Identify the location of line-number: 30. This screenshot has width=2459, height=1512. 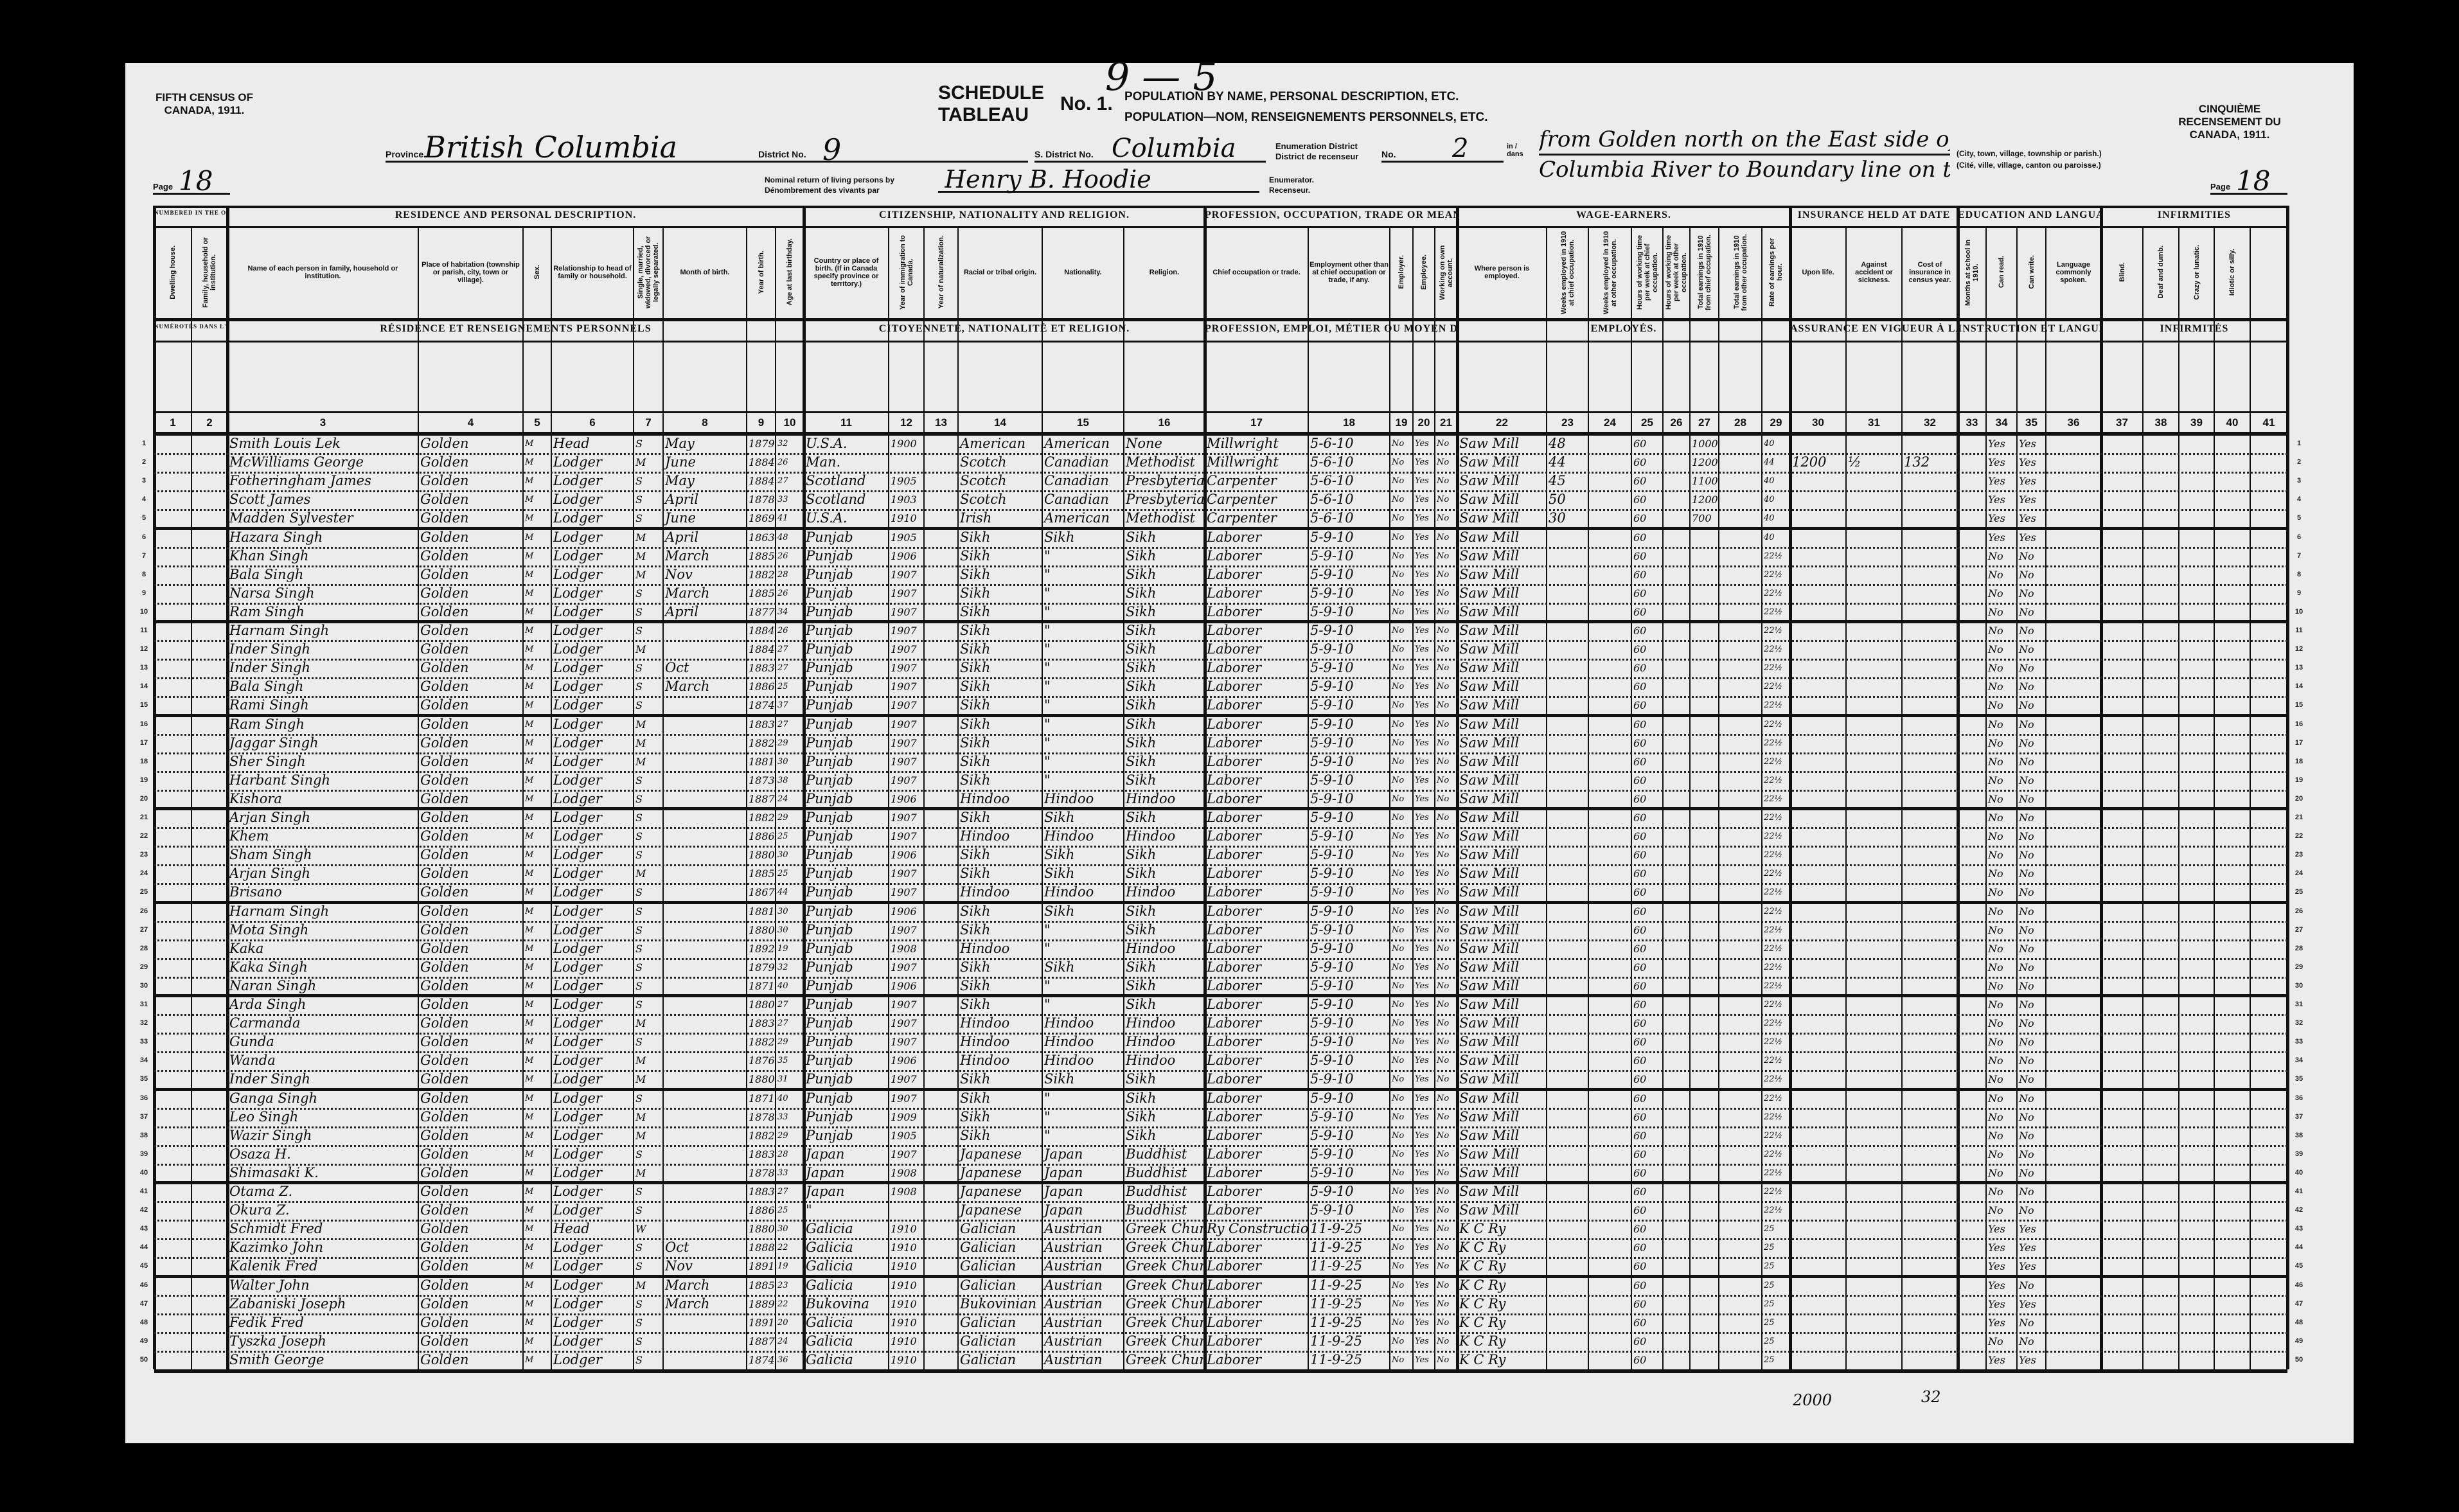
(143, 985).